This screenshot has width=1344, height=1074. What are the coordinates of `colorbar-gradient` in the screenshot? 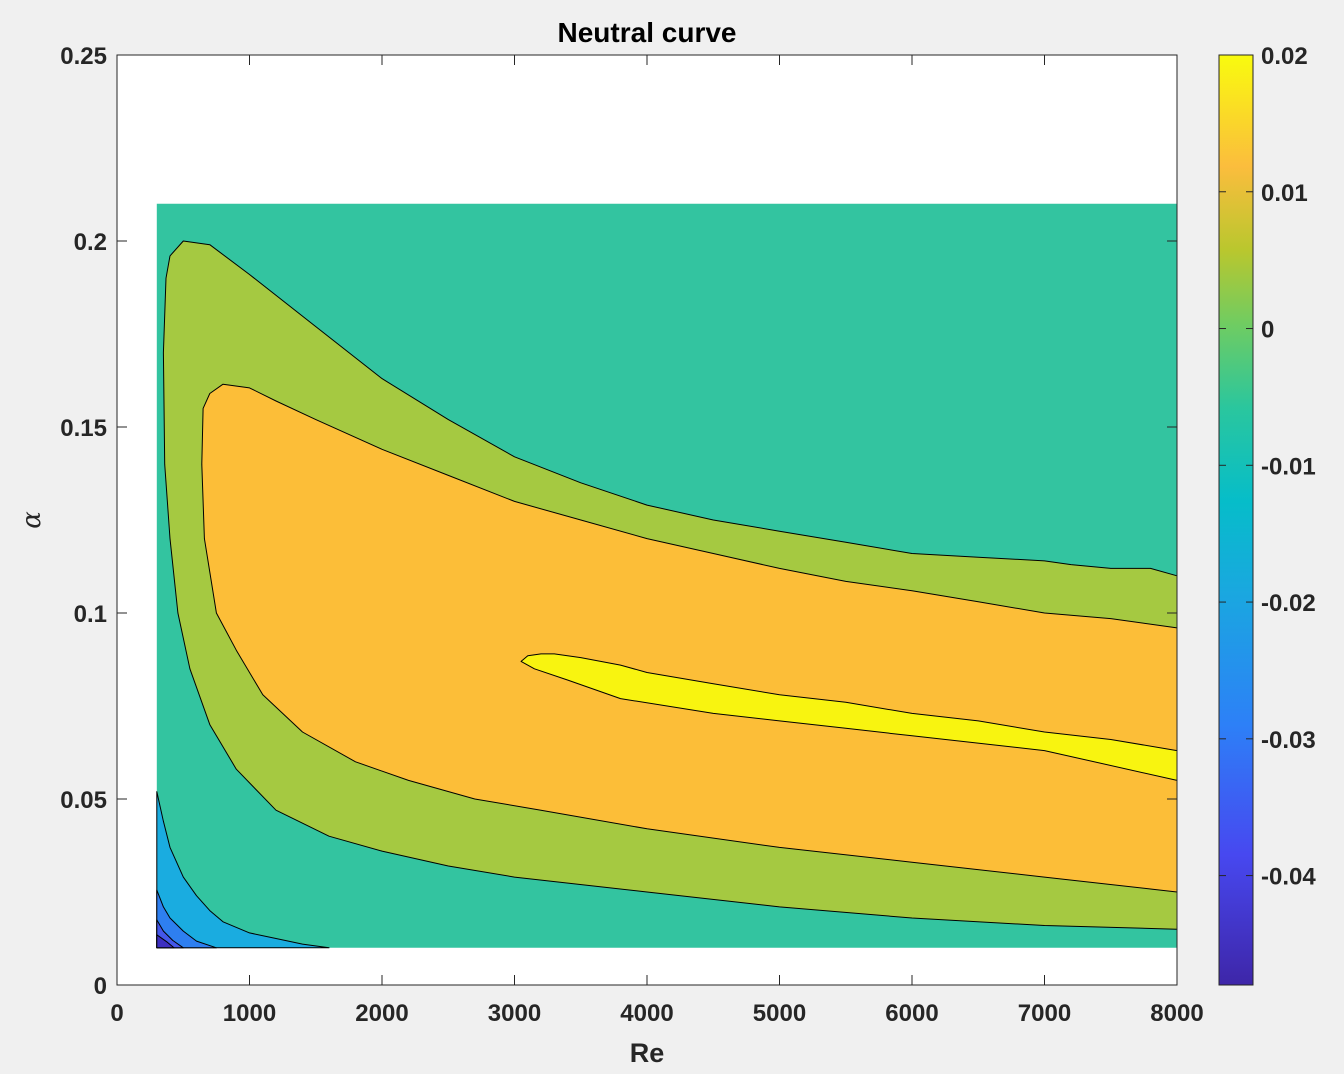 It's located at (1236, 520).